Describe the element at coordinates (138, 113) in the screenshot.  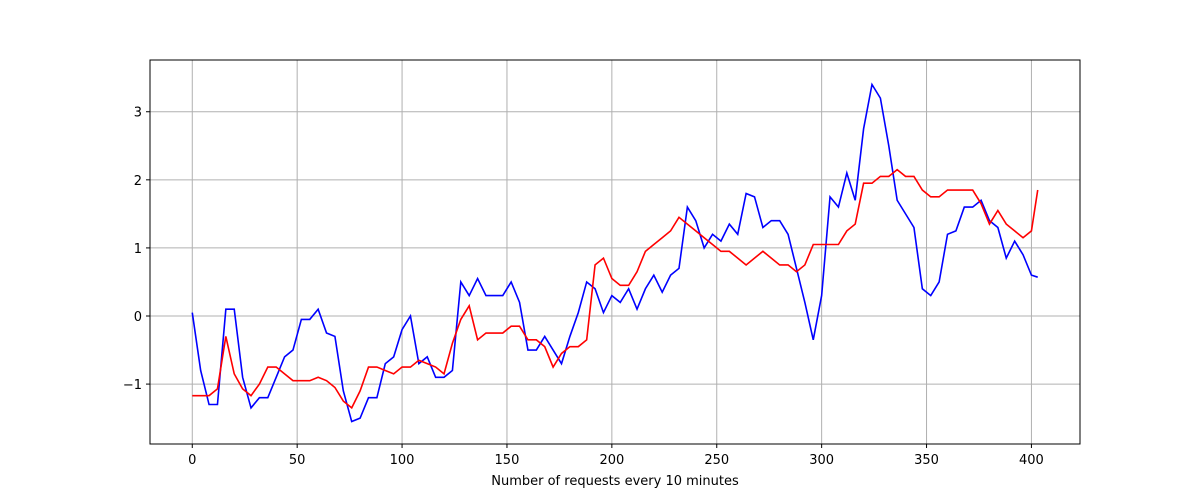
I see `y-tick-label: 3` at that location.